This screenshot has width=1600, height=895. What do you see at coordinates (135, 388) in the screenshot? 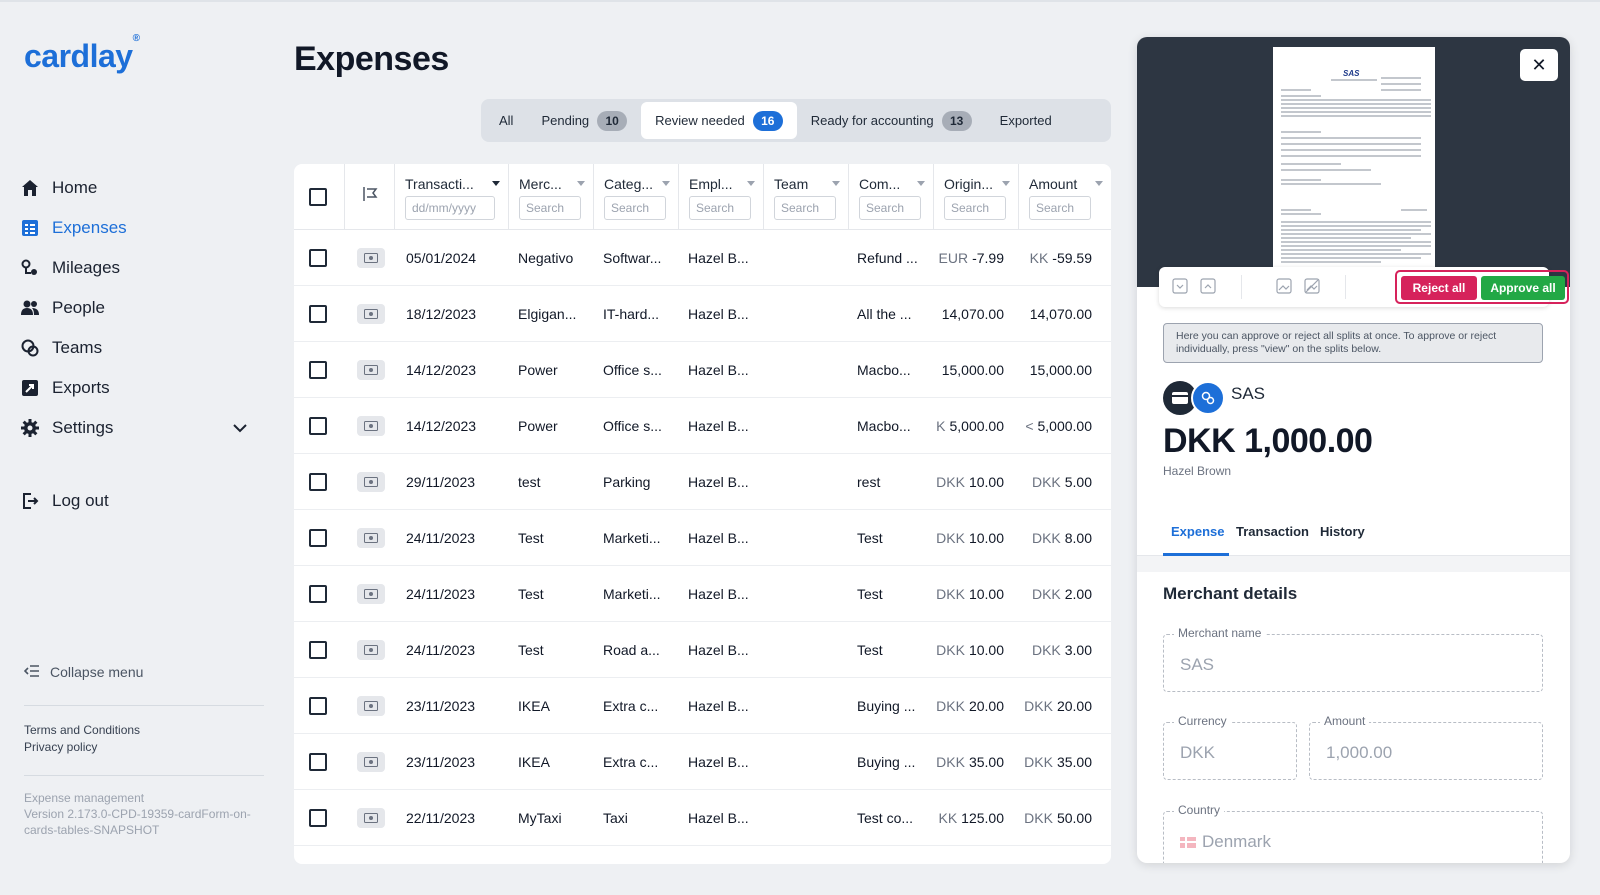
I see `sidebar-item-exports: Exports` at bounding box center [135, 388].